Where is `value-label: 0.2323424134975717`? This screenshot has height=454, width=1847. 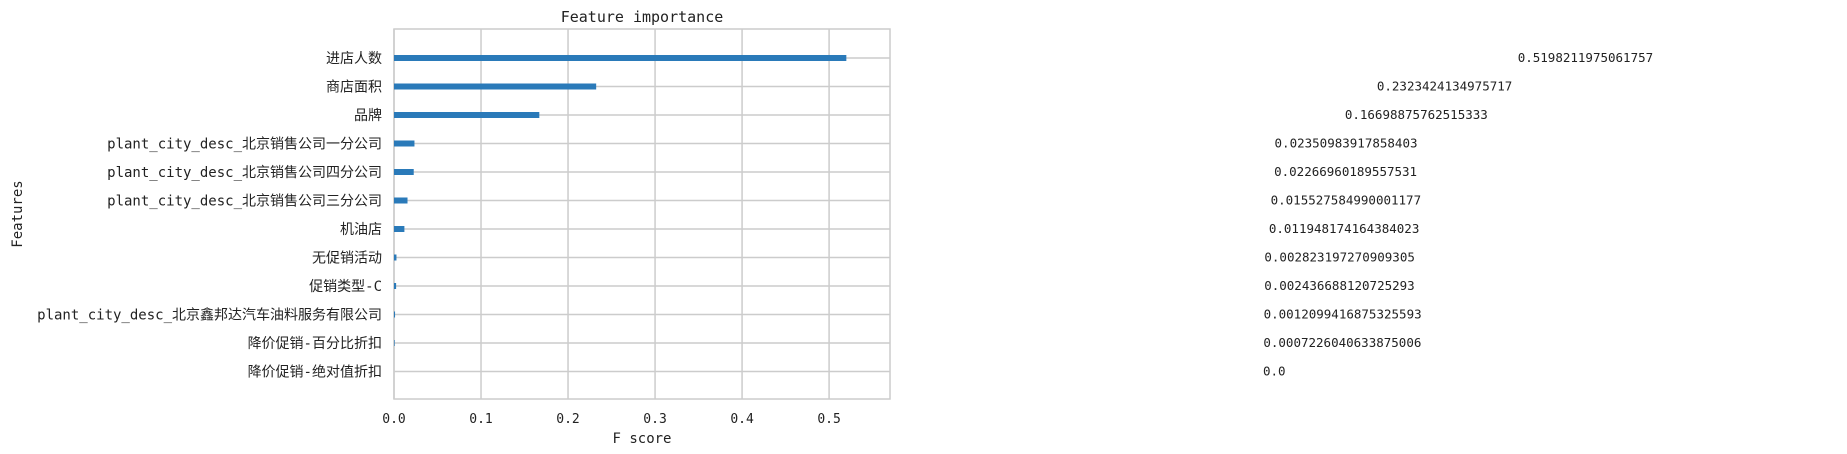 value-label: 0.2323424134975717 is located at coordinates (1444, 86).